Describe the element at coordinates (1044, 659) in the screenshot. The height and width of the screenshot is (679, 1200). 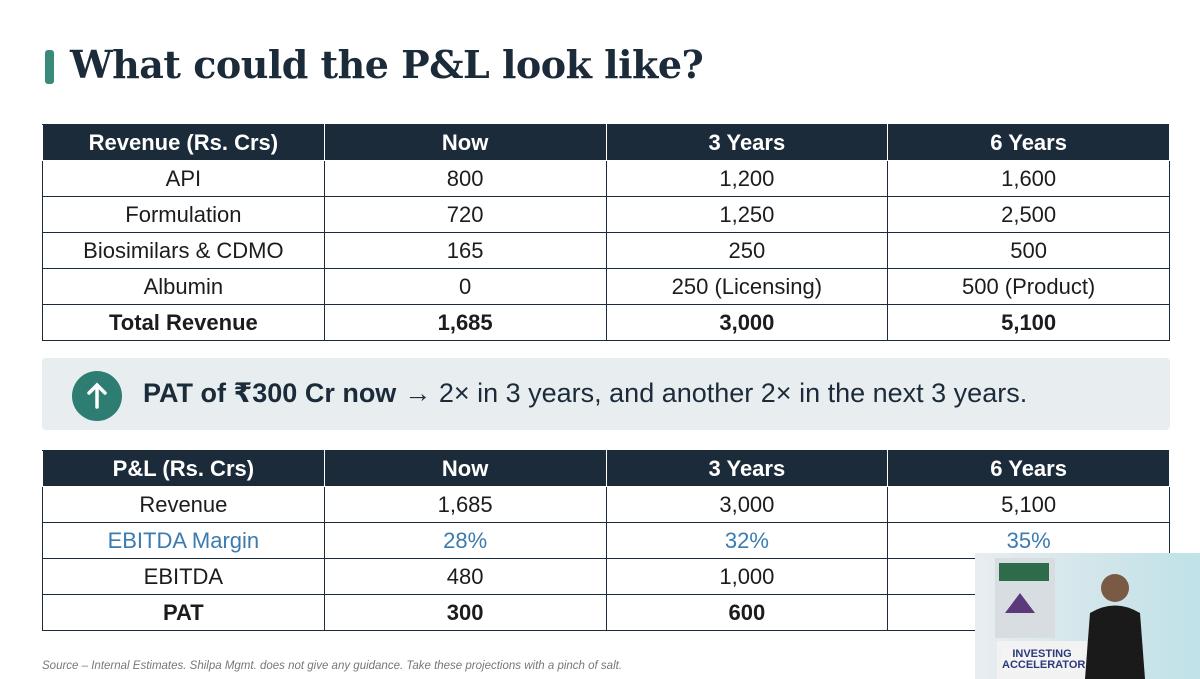
I see `podium-sign: INVESTING ACCELERATOR` at that location.